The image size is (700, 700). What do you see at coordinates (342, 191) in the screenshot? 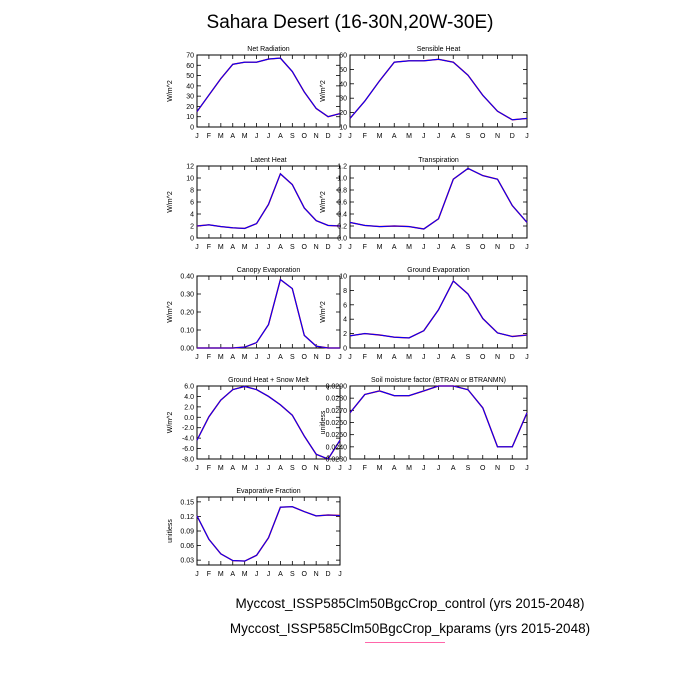
I see `y-tick-label: 0.8` at bounding box center [342, 191].